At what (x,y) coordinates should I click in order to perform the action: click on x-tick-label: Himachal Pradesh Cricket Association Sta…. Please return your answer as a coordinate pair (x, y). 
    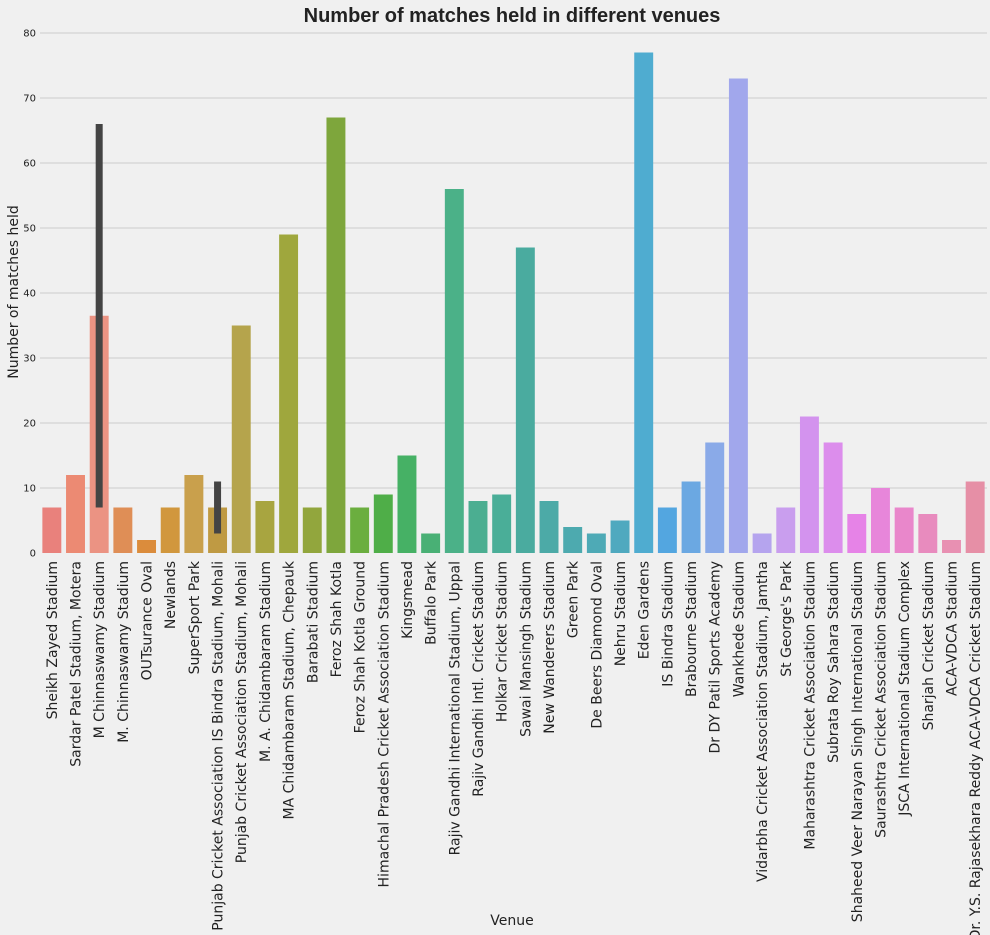
    Looking at the image, I should click on (384, 724).